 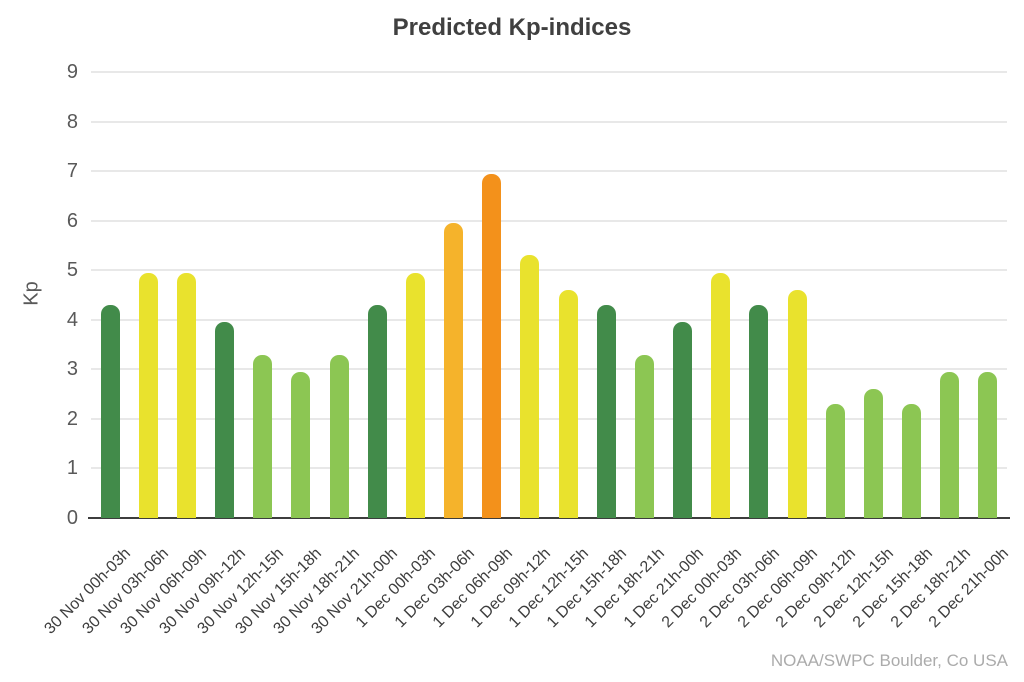 What do you see at coordinates (889, 660) in the screenshot?
I see `attribution-text: NOAA/SWPC Boulder, Co USA` at bounding box center [889, 660].